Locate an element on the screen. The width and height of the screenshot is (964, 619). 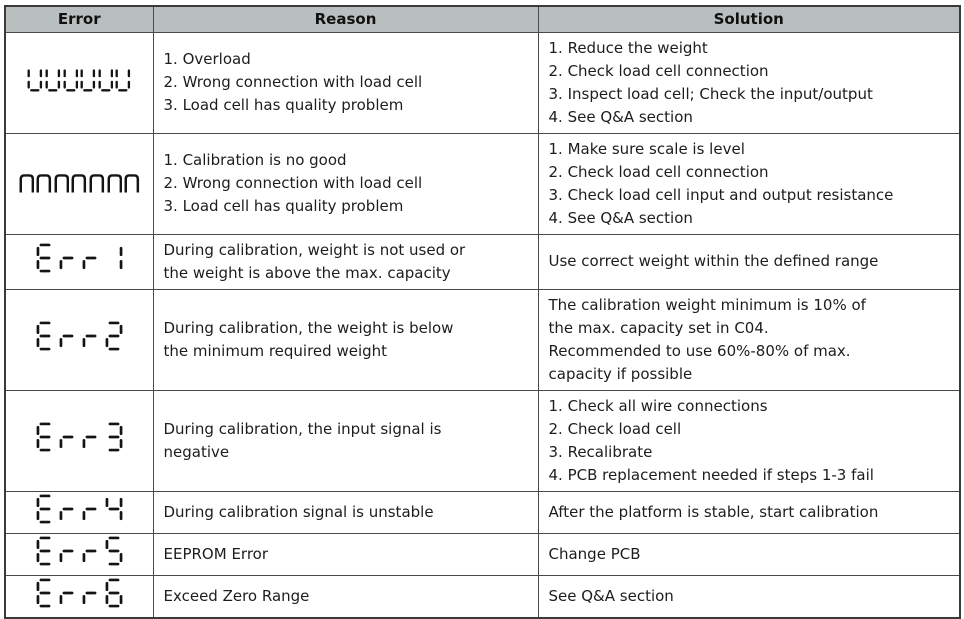
table-row: EEPROM Error Change PCB is located at coordinates (482, 554).